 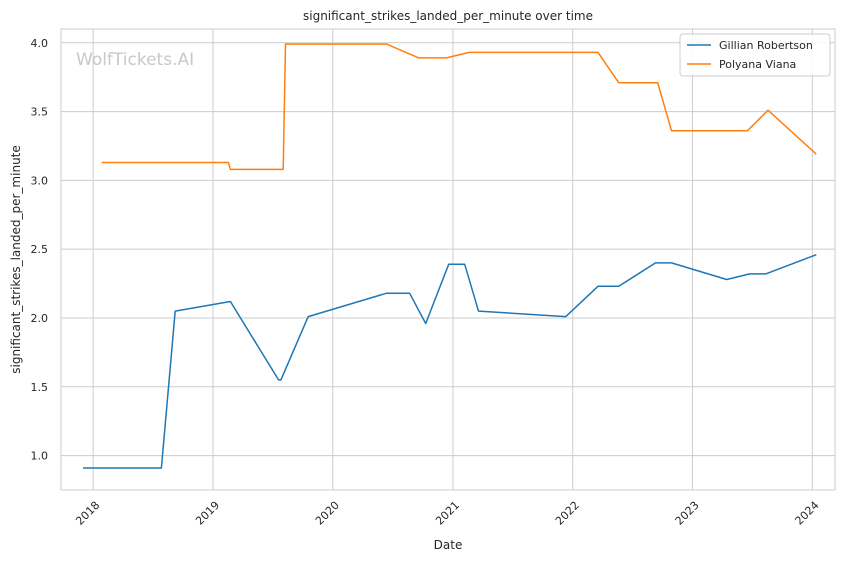 I want to click on y-axis-title: significant_strikes_landed_per_minute, so click(x=16, y=259).